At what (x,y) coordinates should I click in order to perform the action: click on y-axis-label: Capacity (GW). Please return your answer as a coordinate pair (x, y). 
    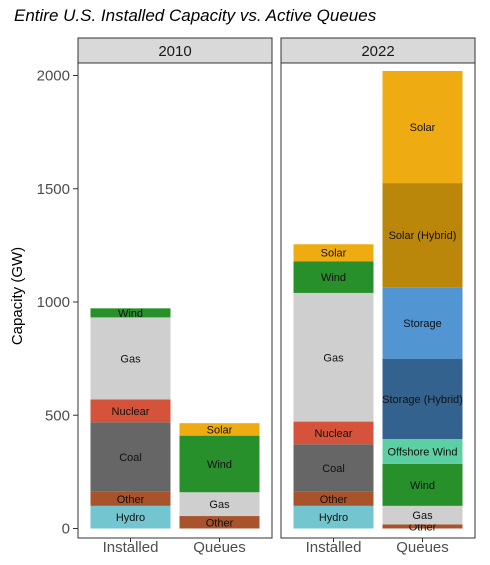
    Looking at the image, I should click on (17, 296).